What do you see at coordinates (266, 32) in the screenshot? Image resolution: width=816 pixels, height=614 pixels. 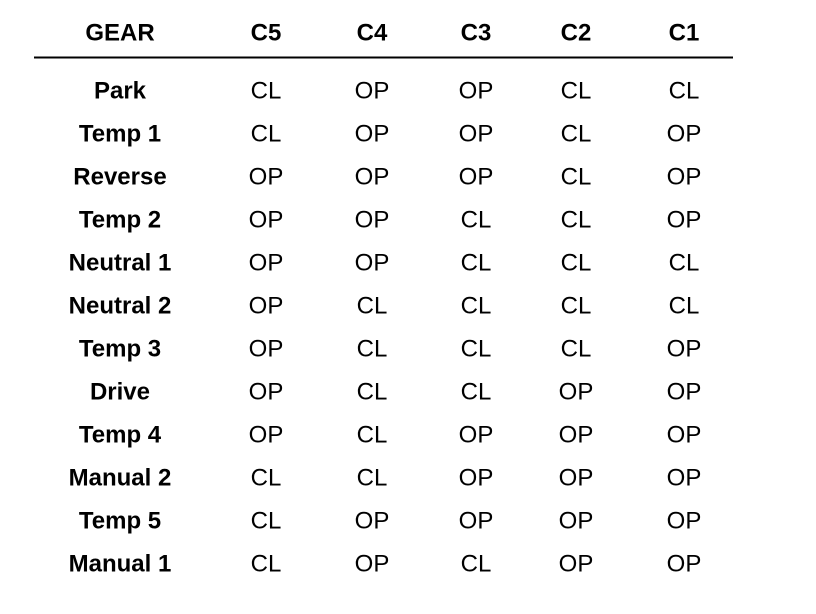 I see `header-cell: C5` at bounding box center [266, 32].